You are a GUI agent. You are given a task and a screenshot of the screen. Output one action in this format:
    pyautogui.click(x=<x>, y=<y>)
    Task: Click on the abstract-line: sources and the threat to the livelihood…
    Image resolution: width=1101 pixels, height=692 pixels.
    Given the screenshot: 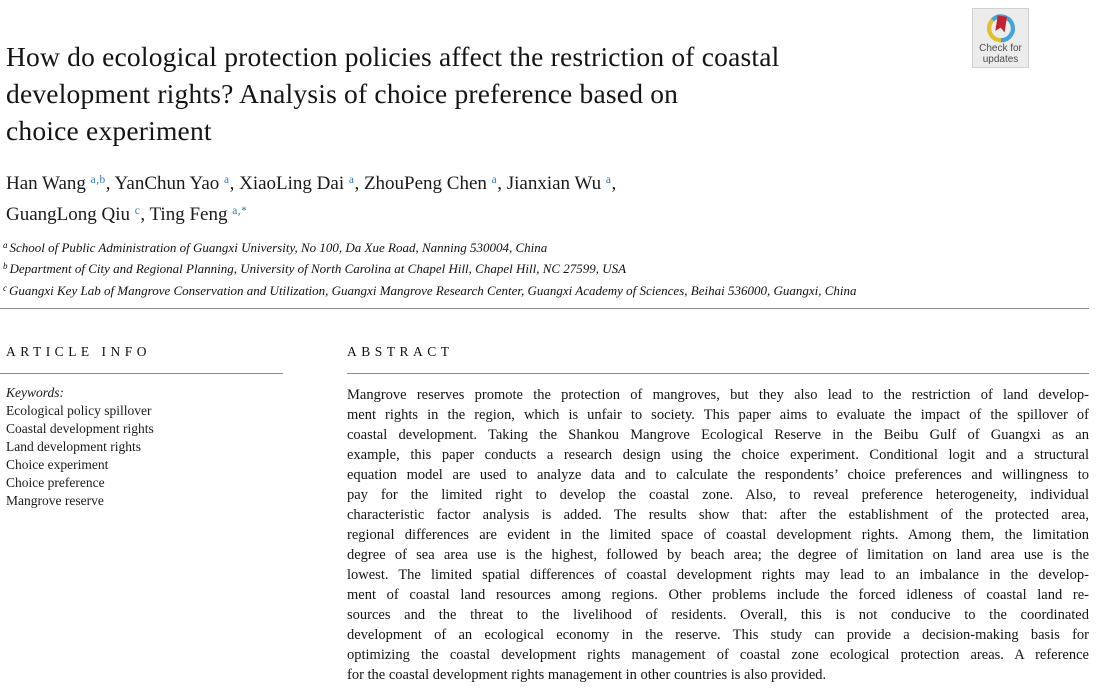 What is the action you would take?
    pyautogui.click(x=718, y=615)
    